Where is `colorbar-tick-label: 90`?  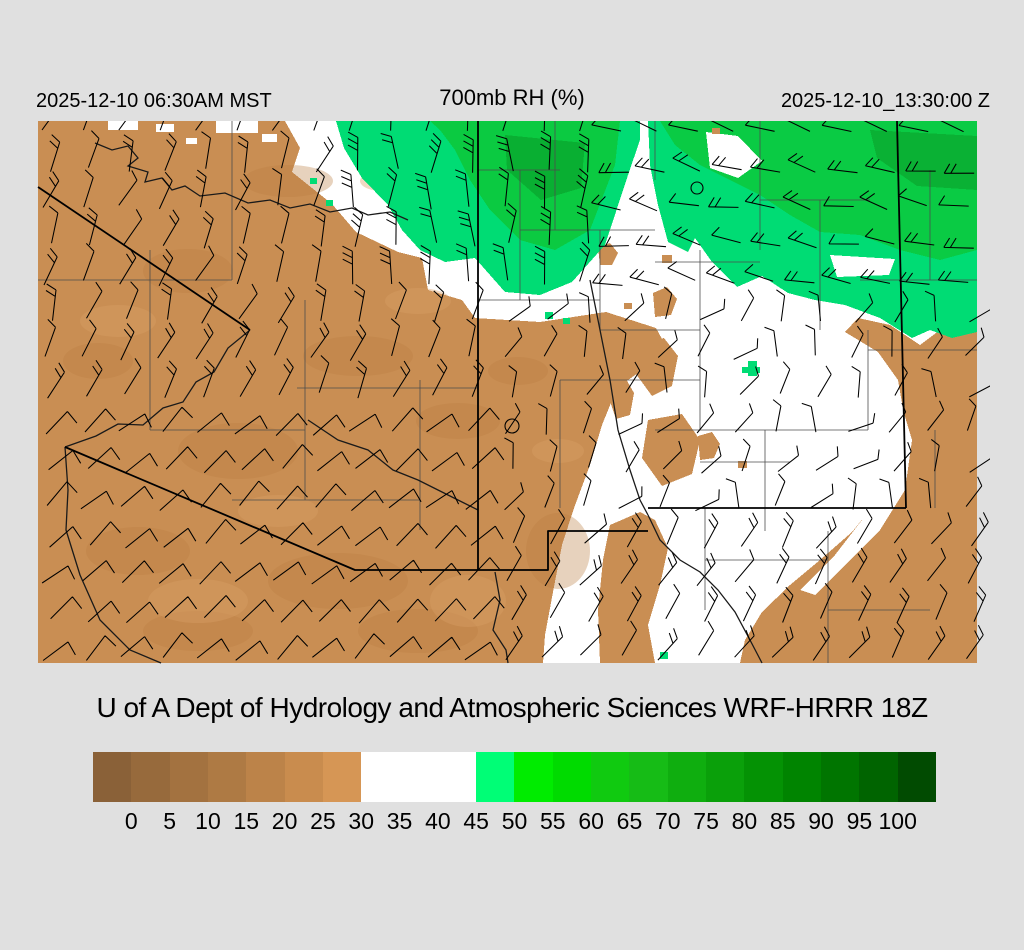
colorbar-tick-label: 90 is located at coordinates (821, 821).